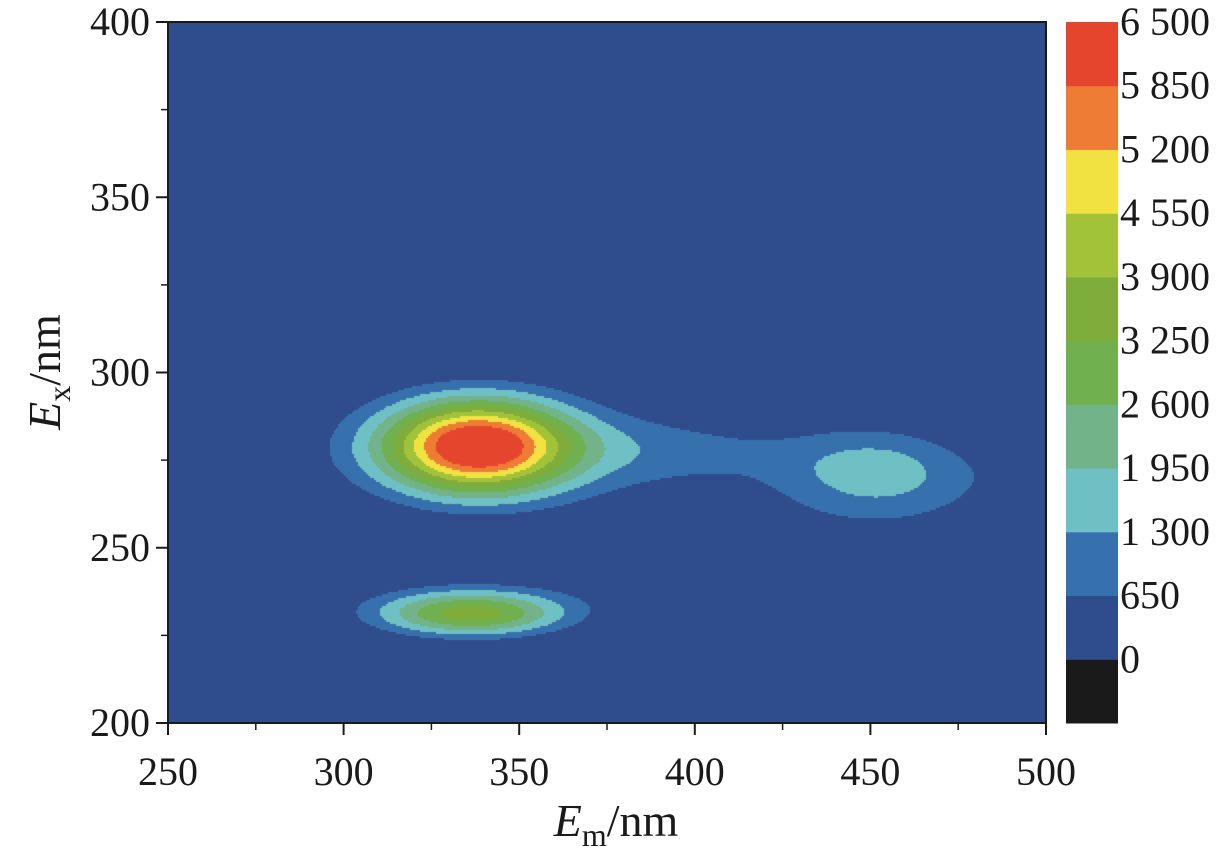 Image resolution: width=1232 pixels, height=851 pixels. What do you see at coordinates (120, 22) in the screenshot?
I see `y-tick-label: 400` at bounding box center [120, 22].